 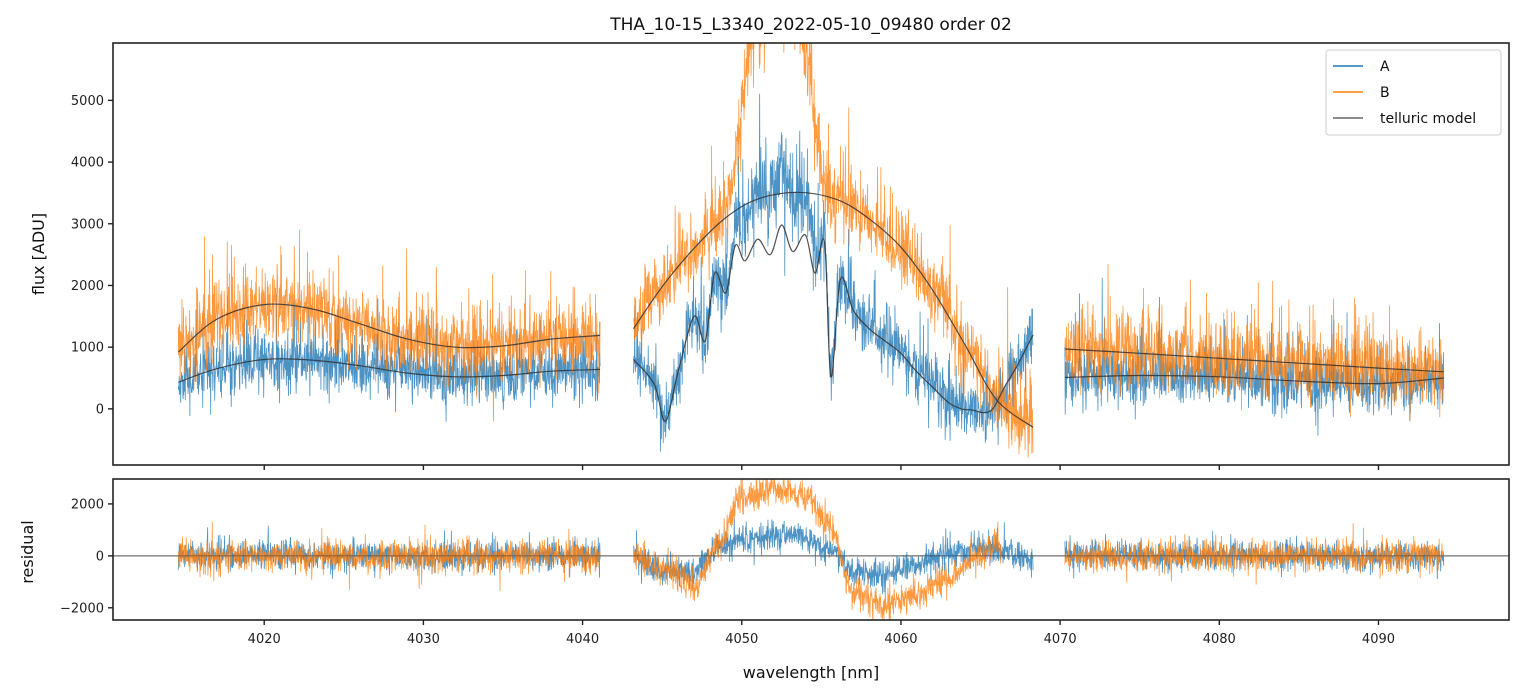 What do you see at coordinates (582, 639) in the screenshot?
I see `x-tick-label: 4040` at bounding box center [582, 639].